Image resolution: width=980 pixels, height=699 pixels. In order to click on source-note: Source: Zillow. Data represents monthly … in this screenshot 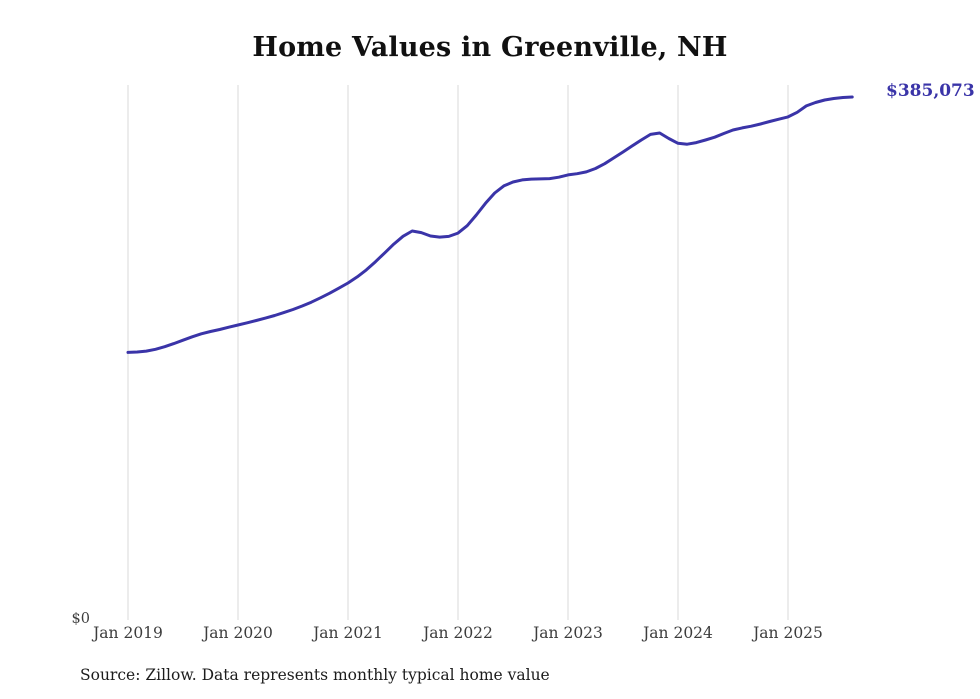, I will do `click(315, 675)`.